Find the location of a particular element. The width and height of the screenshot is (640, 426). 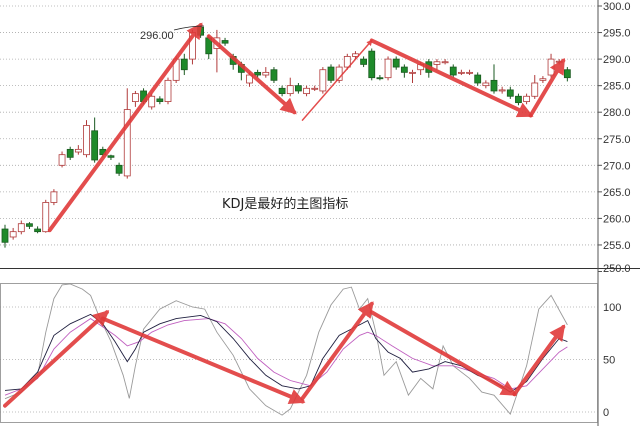

peak-label-leader is located at coordinates (189, 28).